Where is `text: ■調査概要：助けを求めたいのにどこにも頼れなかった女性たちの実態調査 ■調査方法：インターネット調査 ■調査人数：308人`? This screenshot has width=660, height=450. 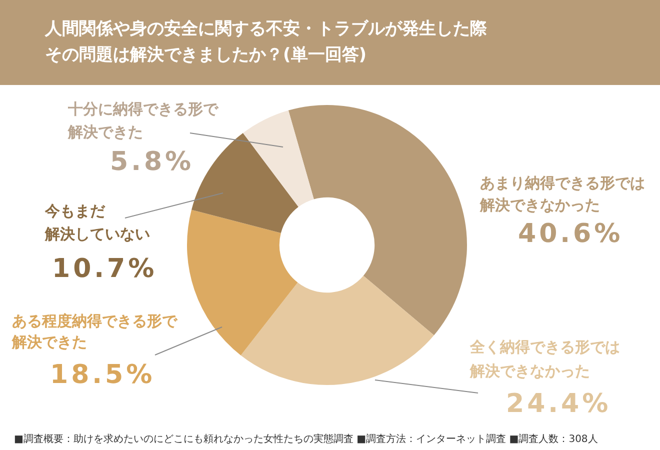
text: ■調査概要：助けを求めたいのにどこにも頼れなかった女性たちの実態調査 ■調査方法：インターネット調査 ■調査人数：308人 is located at coordinates (306, 439).